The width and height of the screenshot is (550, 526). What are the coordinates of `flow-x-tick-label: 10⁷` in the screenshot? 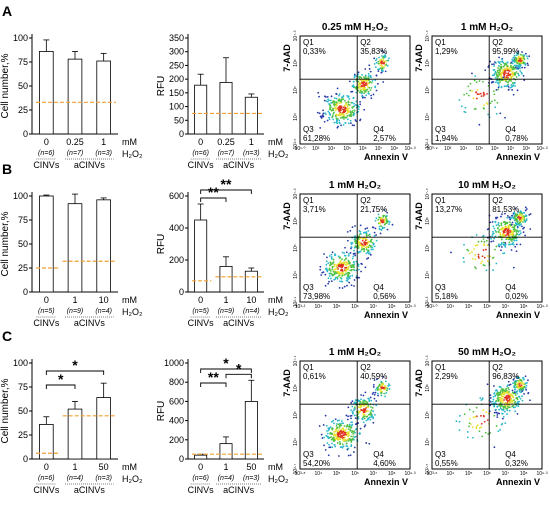 It's located at (506, 474).